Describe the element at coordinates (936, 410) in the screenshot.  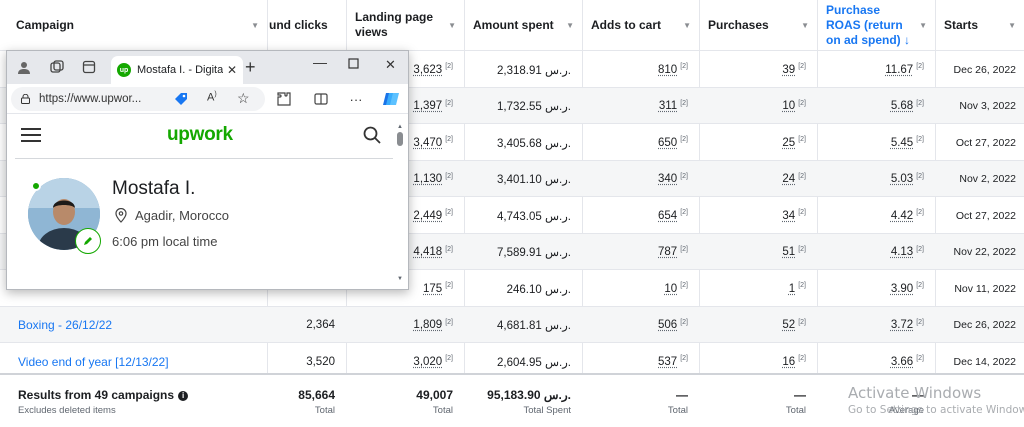
I see `watermark-subtitle: Go to Settings to activate Windows.` at that location.